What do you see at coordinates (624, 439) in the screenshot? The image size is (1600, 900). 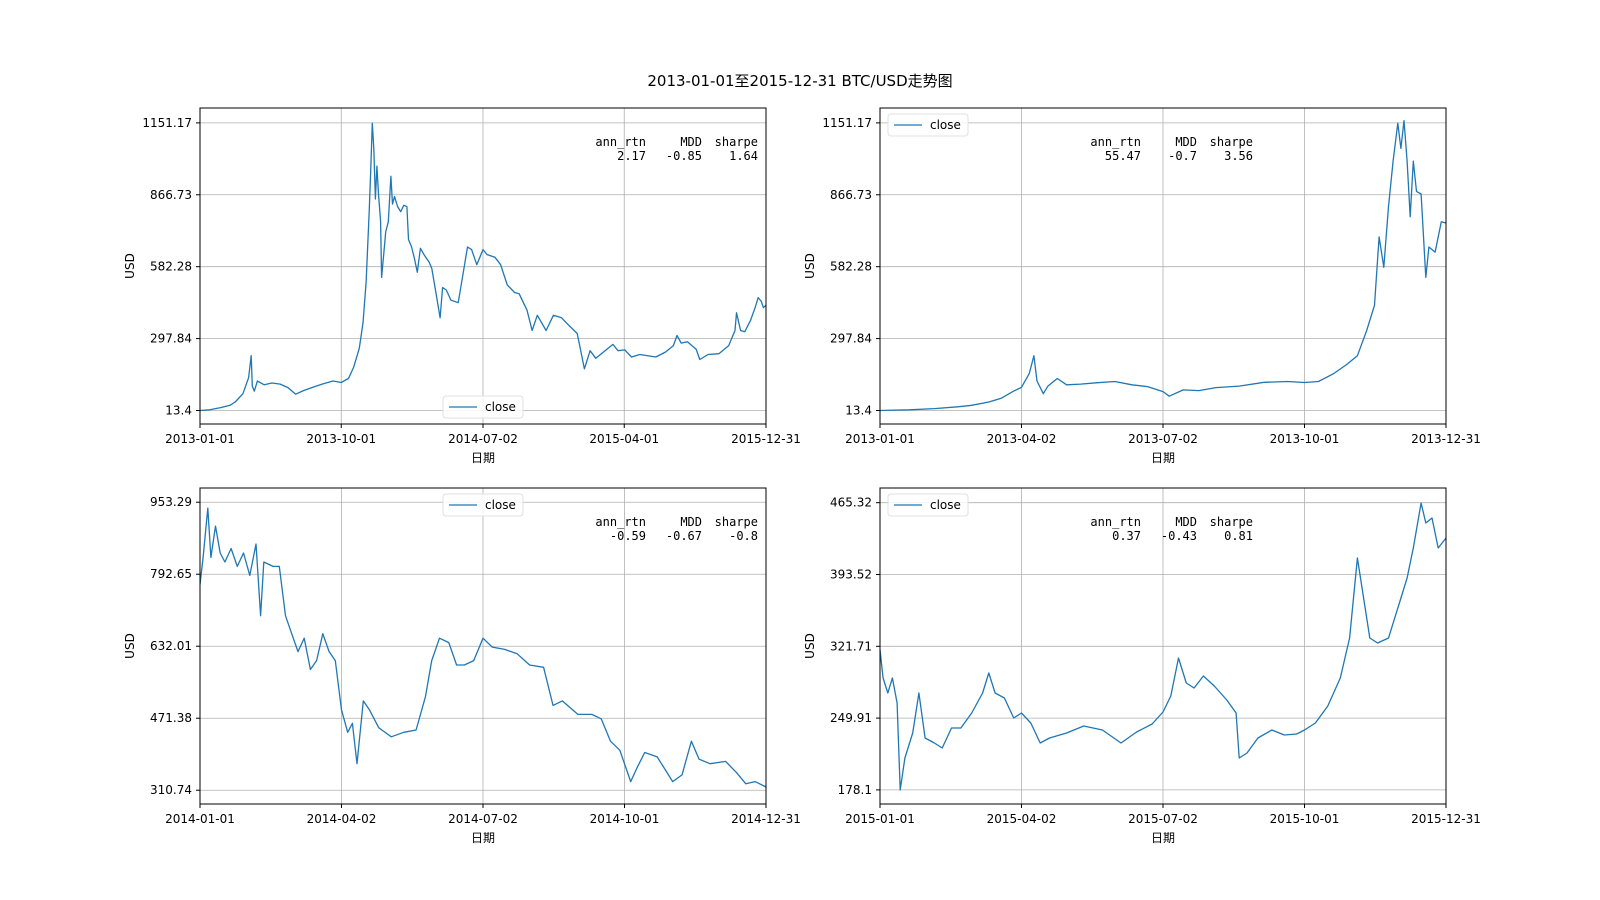 I see `x-tick-label: 2015-04-01` at bounding box center [624, 439].